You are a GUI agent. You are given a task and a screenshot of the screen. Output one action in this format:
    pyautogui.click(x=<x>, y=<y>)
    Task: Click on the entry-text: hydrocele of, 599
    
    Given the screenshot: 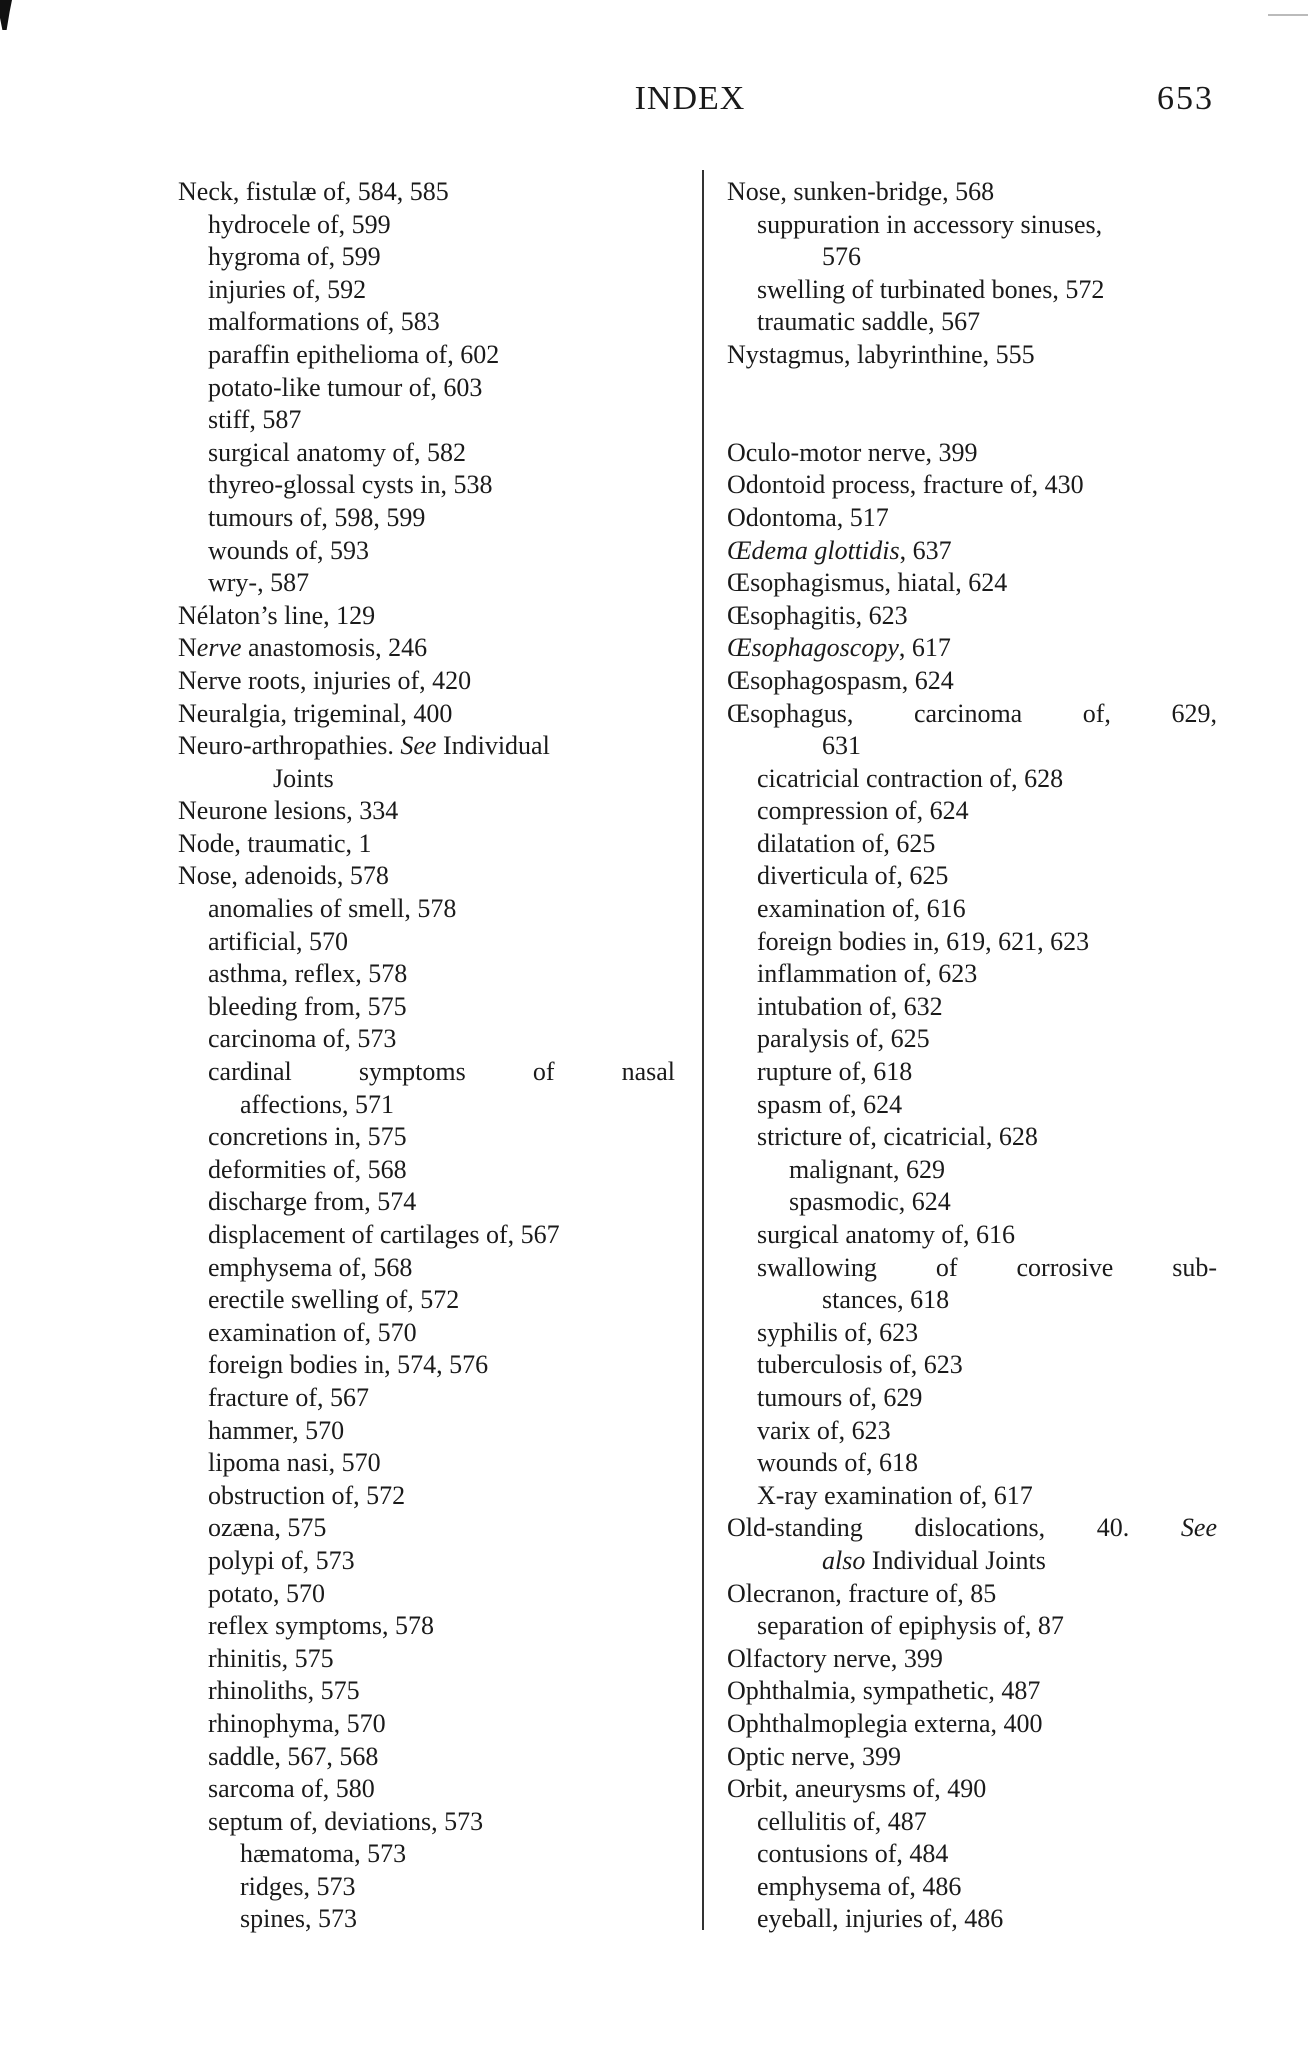 What is the action you would take?
    pyautogui.click(x=299, y=224)
    